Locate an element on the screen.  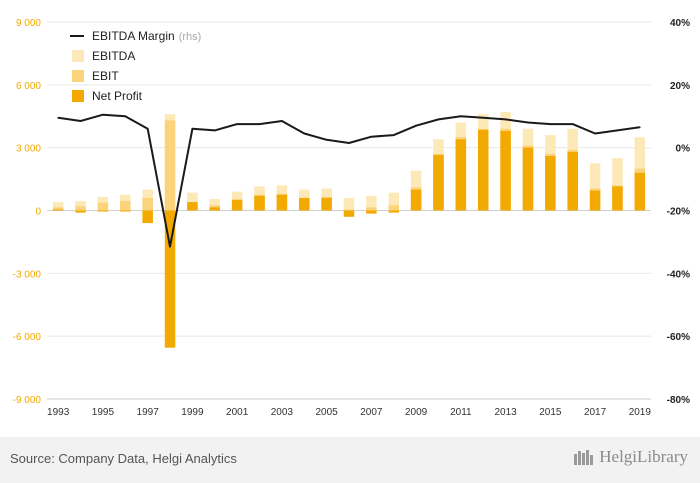
x-tick-label: 2005 is located at coordinates (327, 412).